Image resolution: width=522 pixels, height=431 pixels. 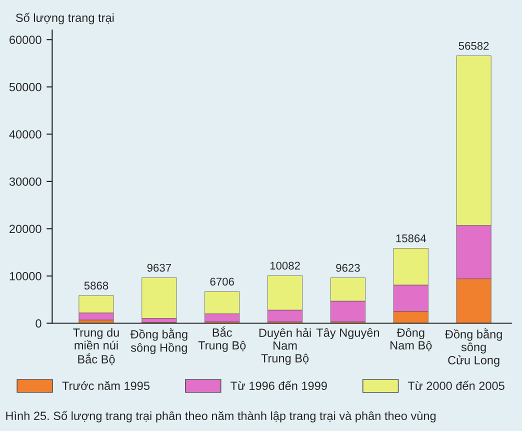 What do you see at coordinates (106, 385) in the screenshot?
I see `legend-label: Trước năm 1995` at bounding box center [106, 385].